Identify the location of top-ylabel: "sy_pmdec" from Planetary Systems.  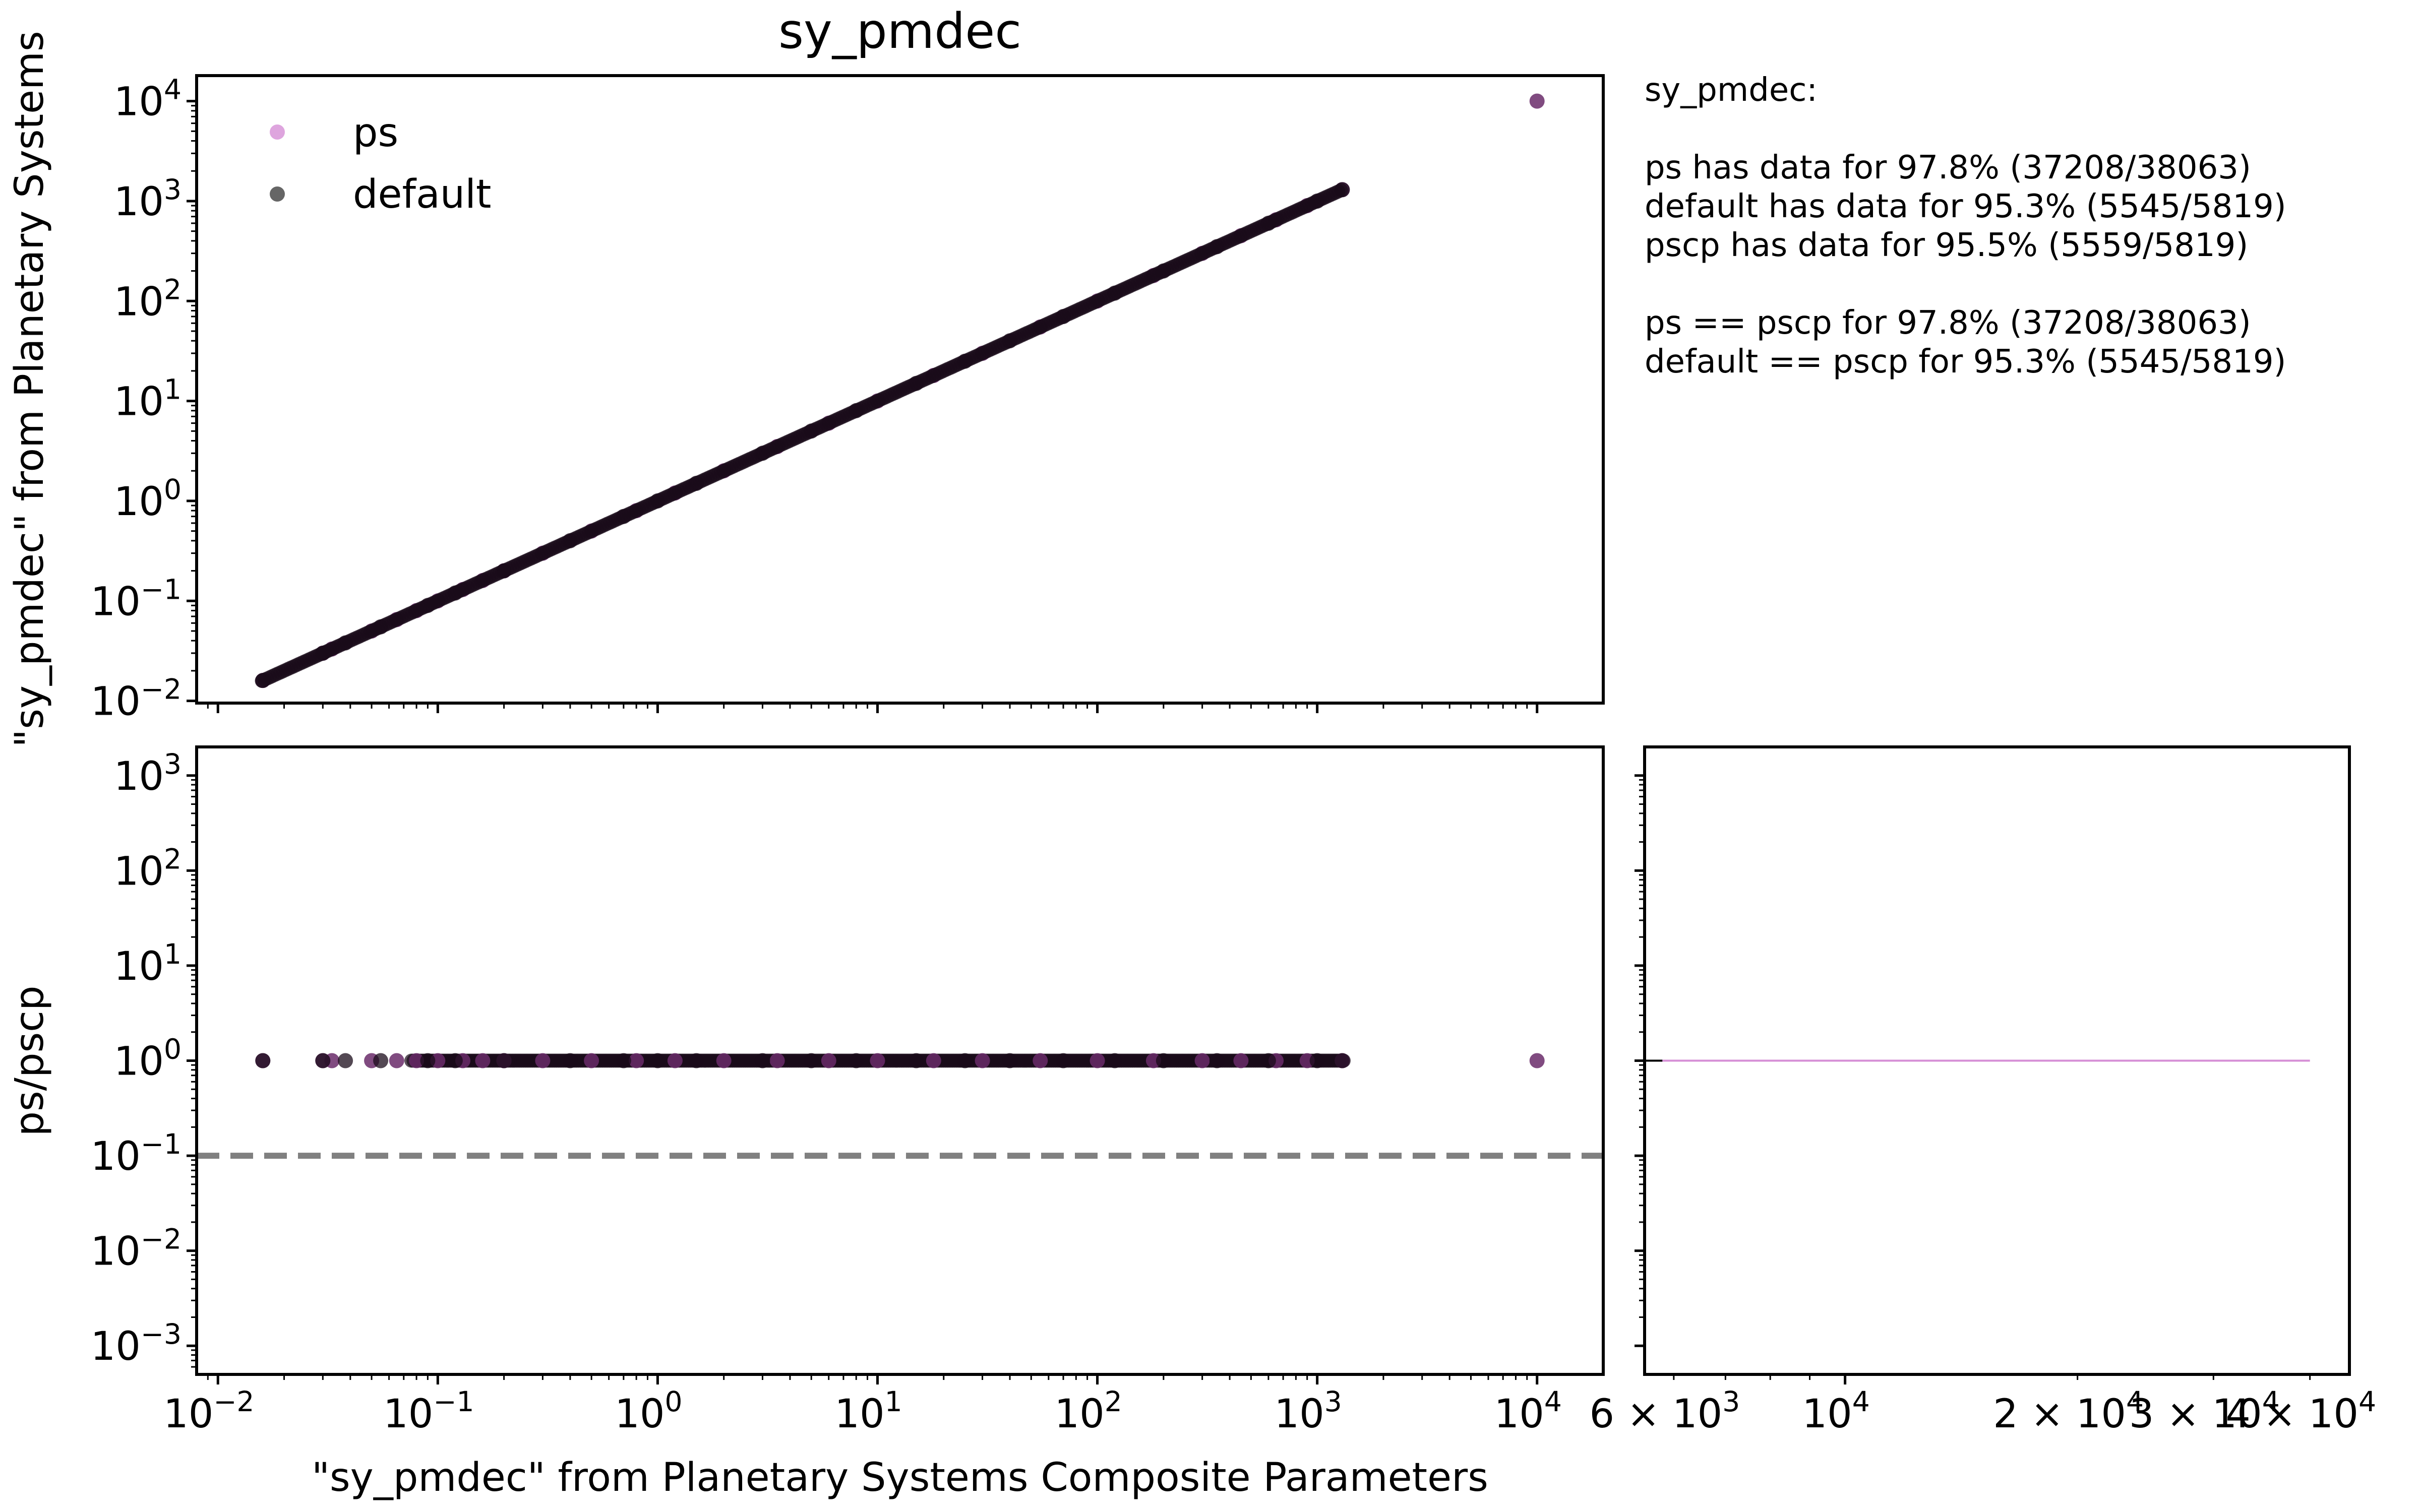
(29, 389).